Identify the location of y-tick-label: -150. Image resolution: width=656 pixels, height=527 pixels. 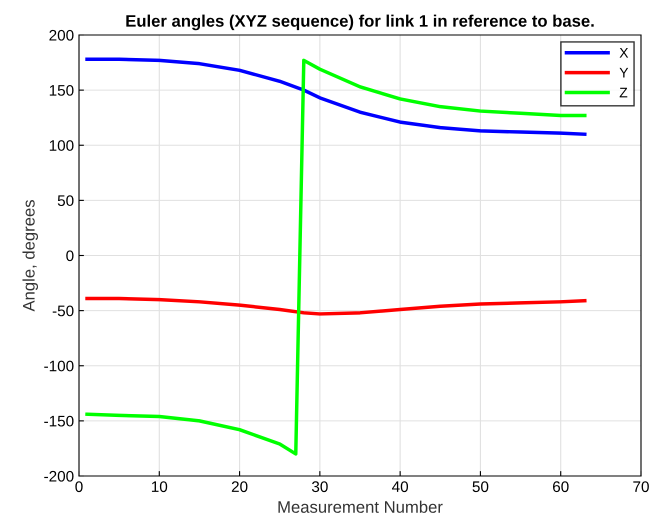
(59, 421).